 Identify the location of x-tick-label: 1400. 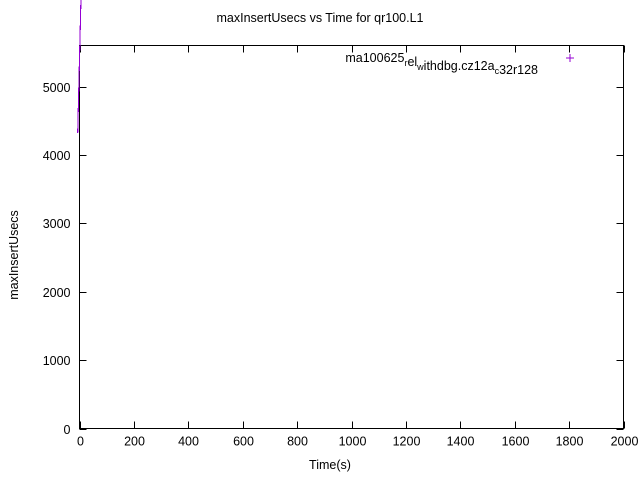
(461, 442).